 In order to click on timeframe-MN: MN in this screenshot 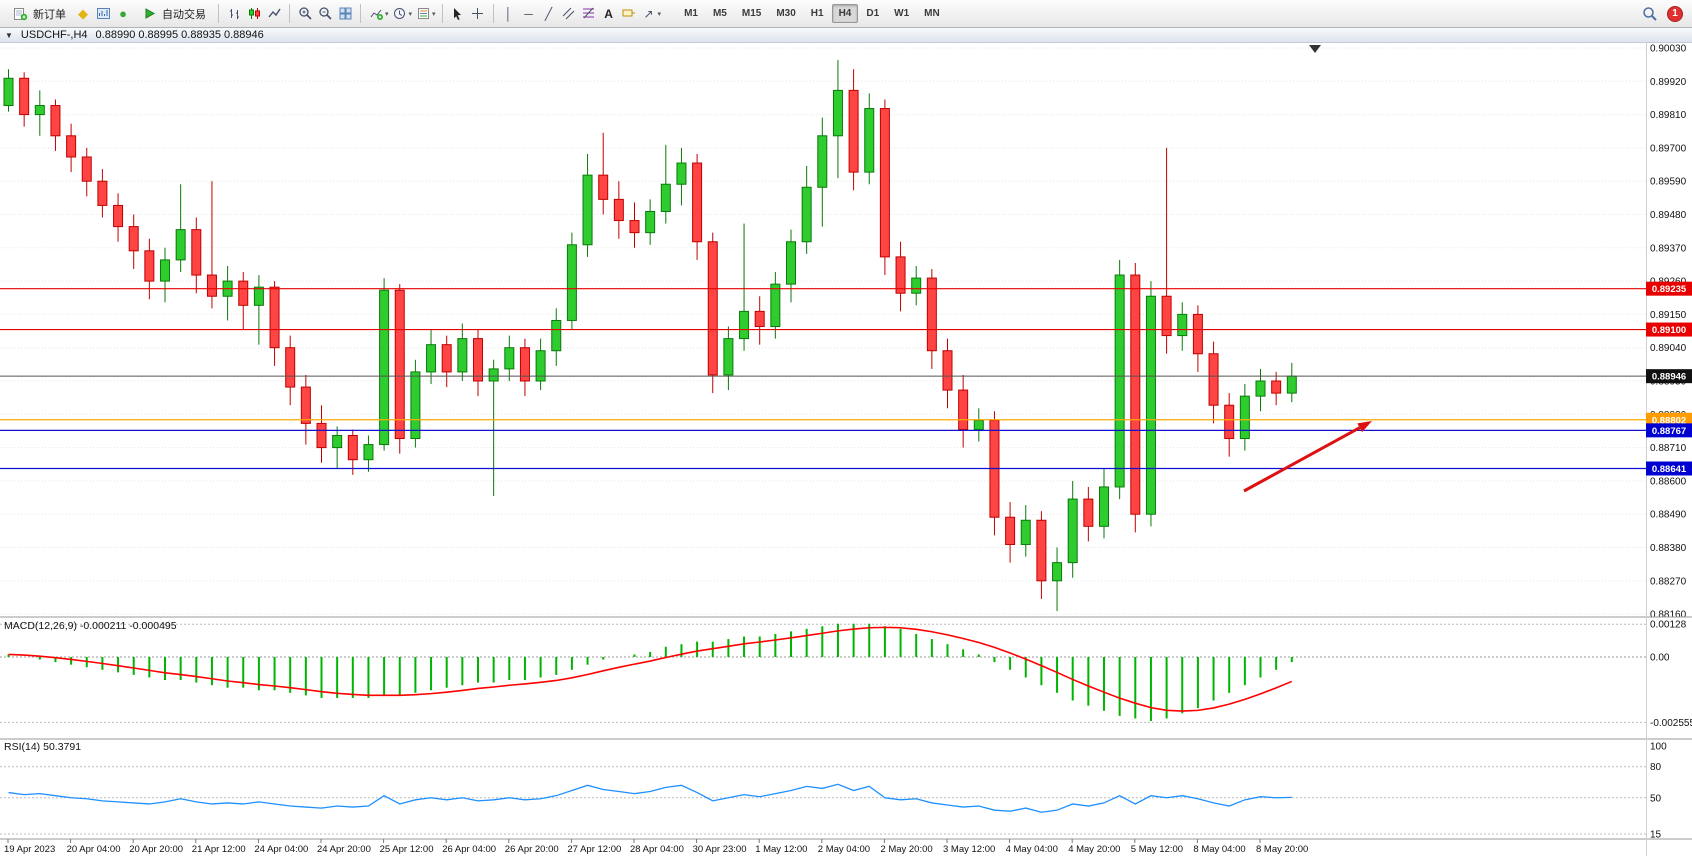, I will do `click(932, 13)`.